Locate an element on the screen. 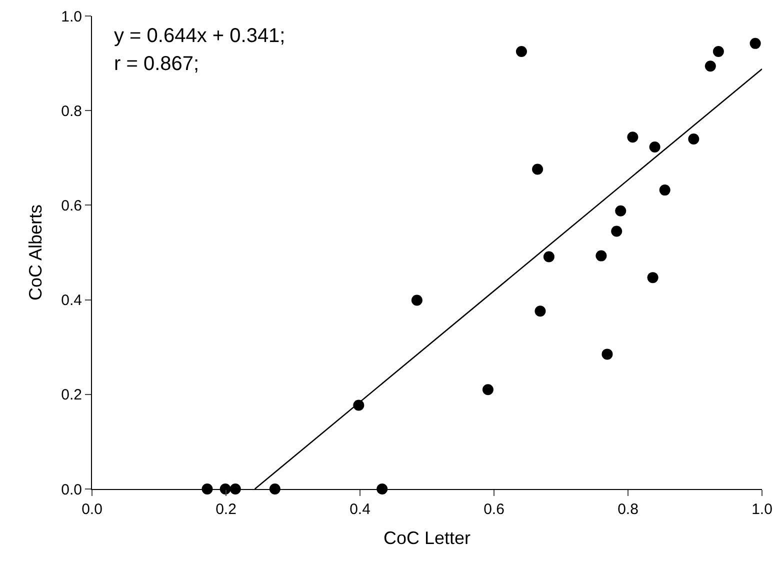  y-tick-label: 0.2 is located at coordinates (71, 395).